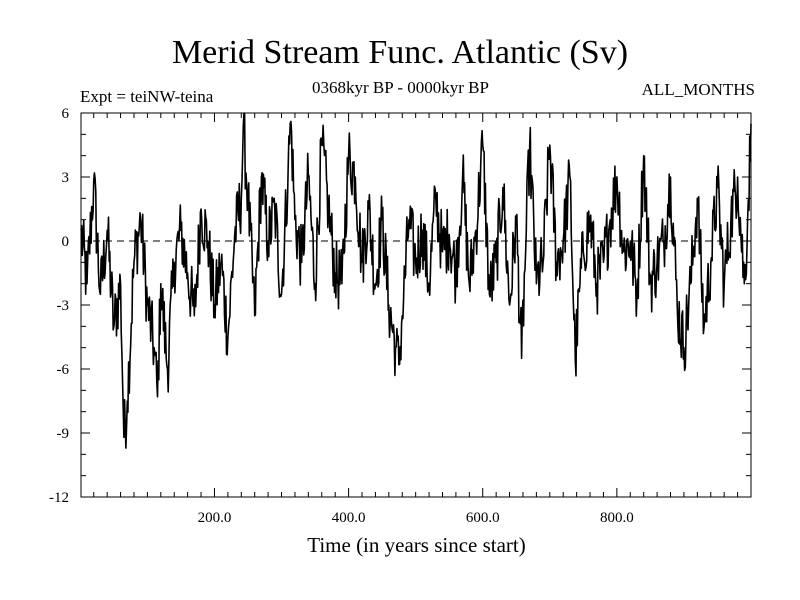 This screenshot has width=800, height=600. Describe the element at coordinates (59, 498) in the screenshot. I see `y-tick-label: -12` at that location.